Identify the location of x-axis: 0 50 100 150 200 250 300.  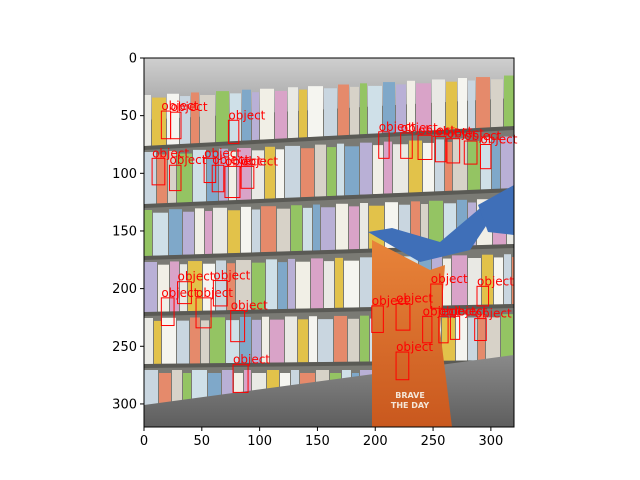
(321, 438).